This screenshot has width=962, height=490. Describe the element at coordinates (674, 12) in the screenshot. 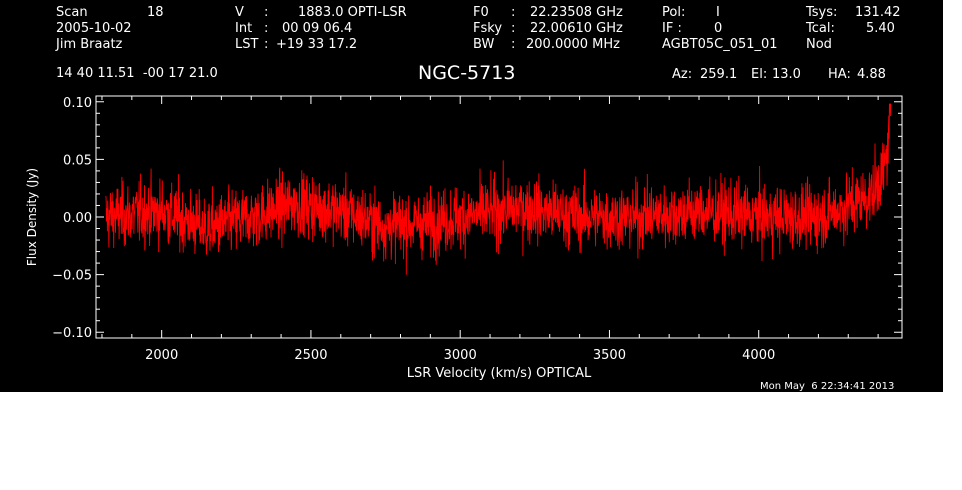

I see `pol-label: Pol:` at that location.